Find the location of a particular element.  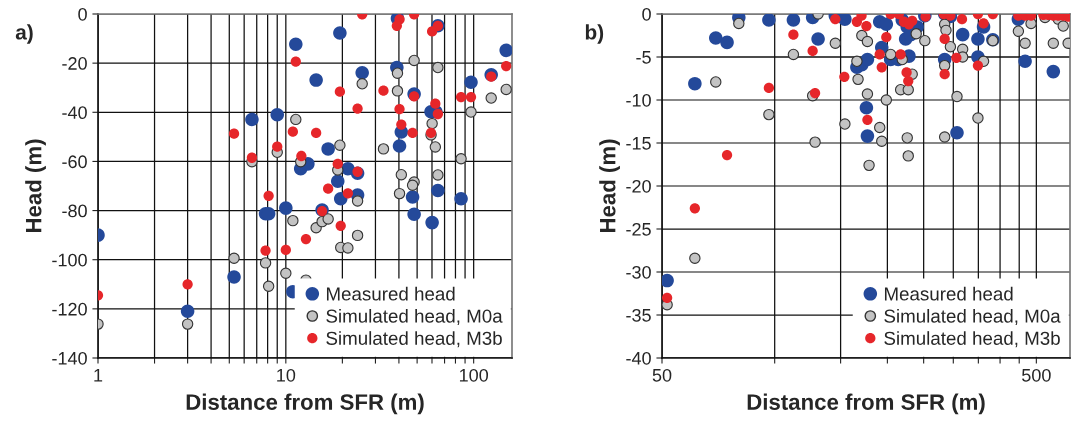

y-tick-label: -25 is located at coordinates (638, 229).